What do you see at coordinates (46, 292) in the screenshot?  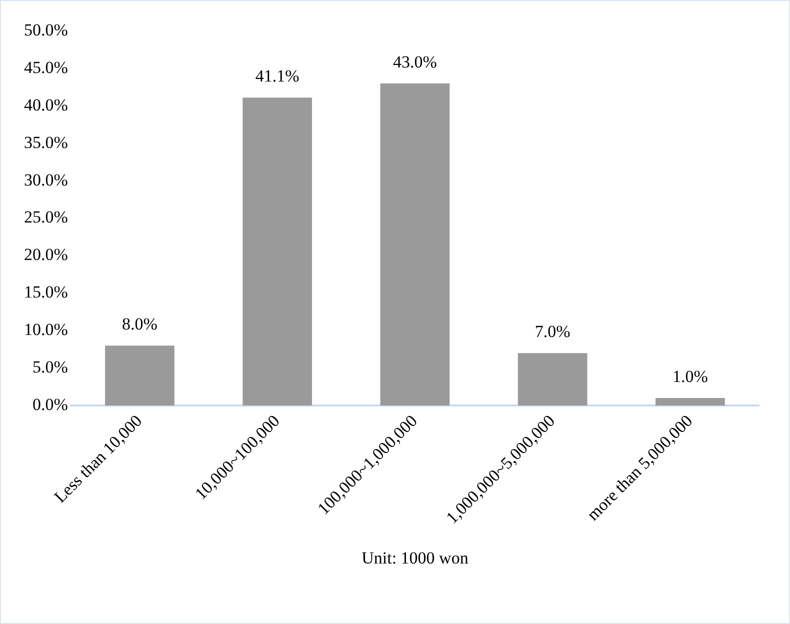 I see `y-tick-label: 15.0%` at bounding box center [46, 292].